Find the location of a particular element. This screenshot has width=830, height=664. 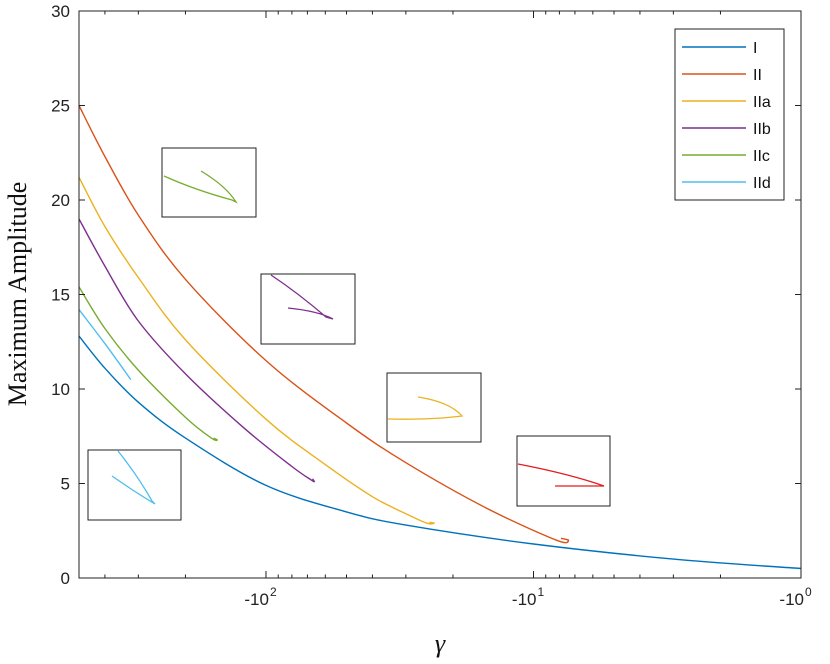

inset-iia-curve is located at coordinates (425, 408).